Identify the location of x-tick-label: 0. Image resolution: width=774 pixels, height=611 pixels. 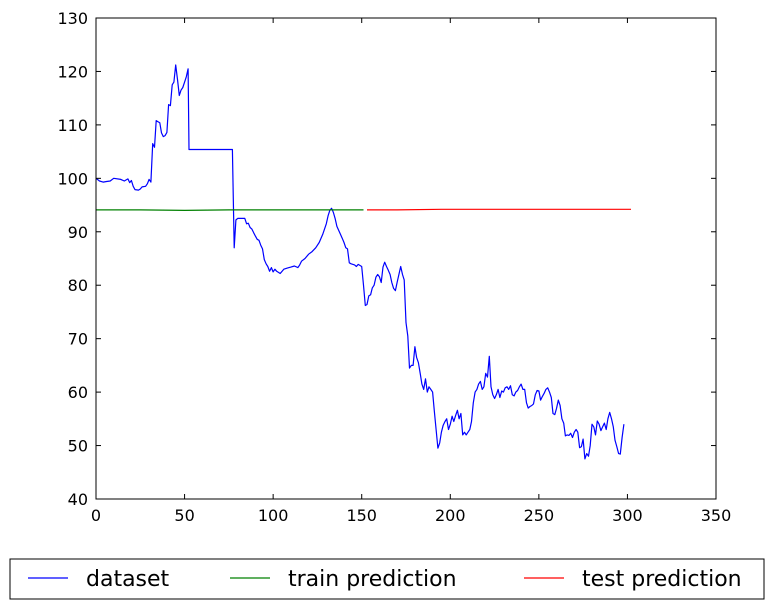
(96, 515).